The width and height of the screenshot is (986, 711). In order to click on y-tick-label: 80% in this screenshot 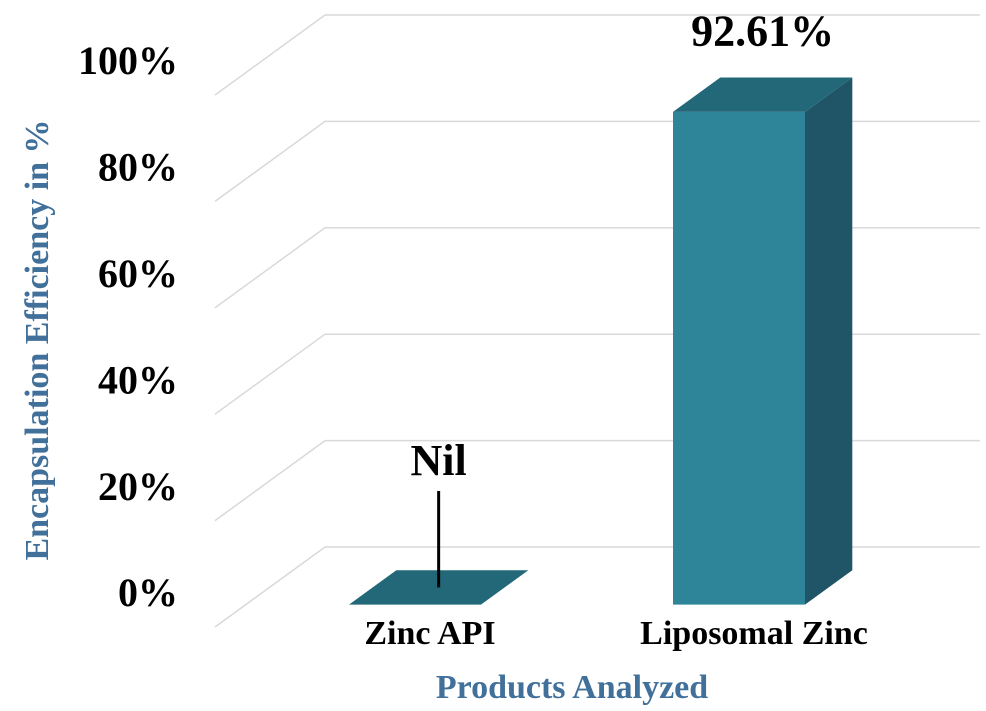, I will do `click(138, 167)`.